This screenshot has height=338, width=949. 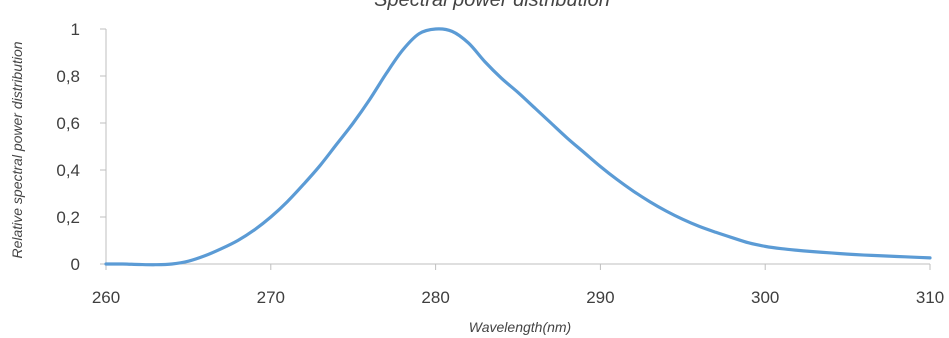 I want to click on x-tick-label: 280, so click(x=435, y=297).